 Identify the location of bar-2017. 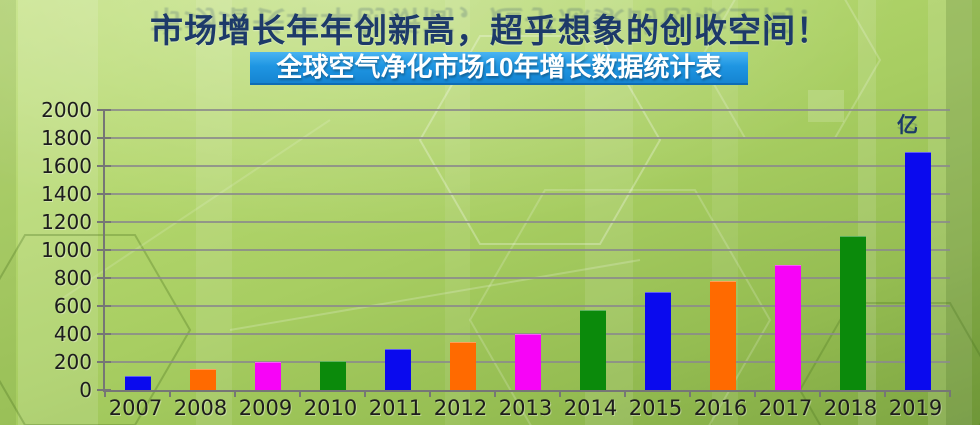
(787, 327).